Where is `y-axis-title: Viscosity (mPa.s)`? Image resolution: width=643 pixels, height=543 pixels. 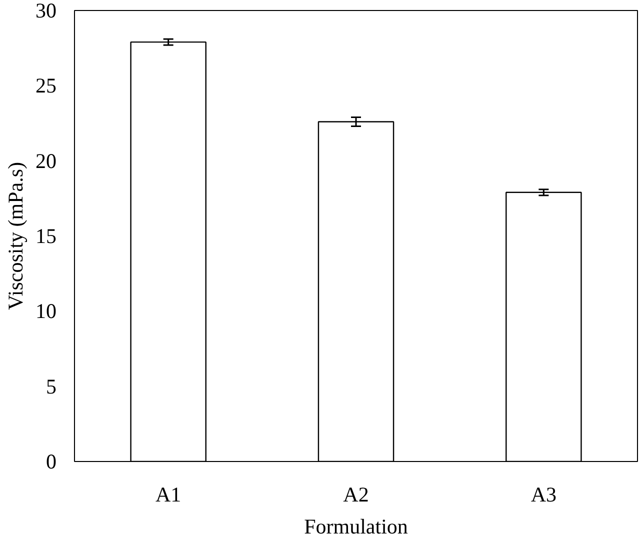 y-axis-title: Viscosity (mPa.s) is located at coordinates (16, 236).